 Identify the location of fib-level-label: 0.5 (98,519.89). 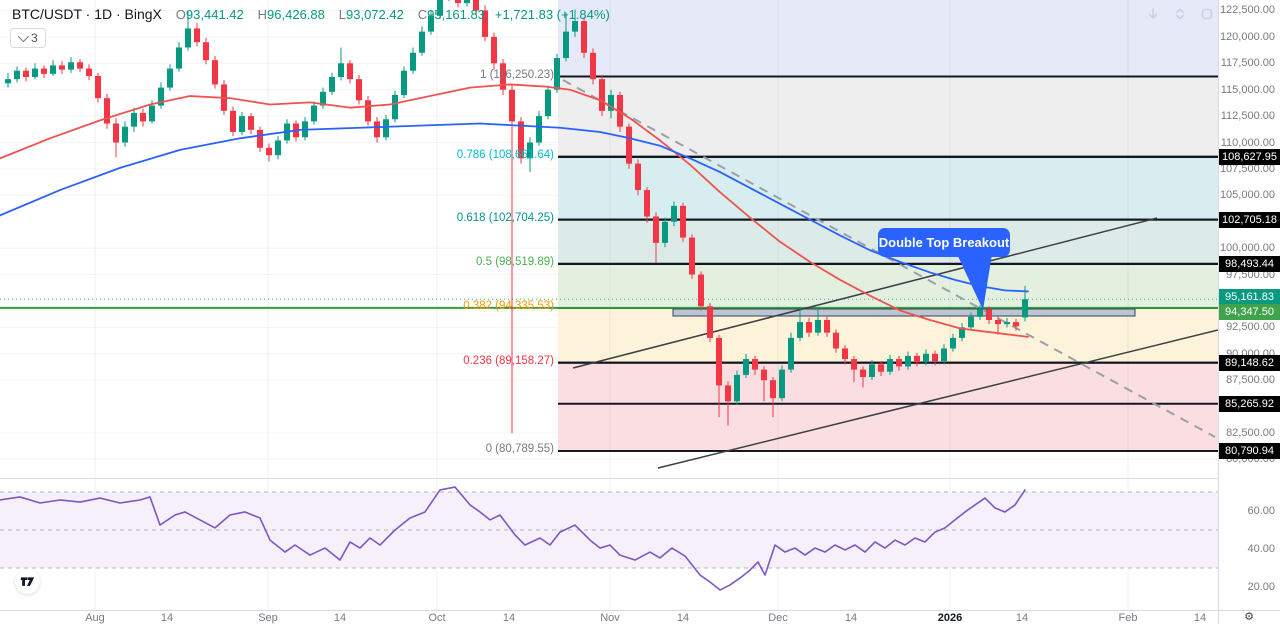
(514, 261).